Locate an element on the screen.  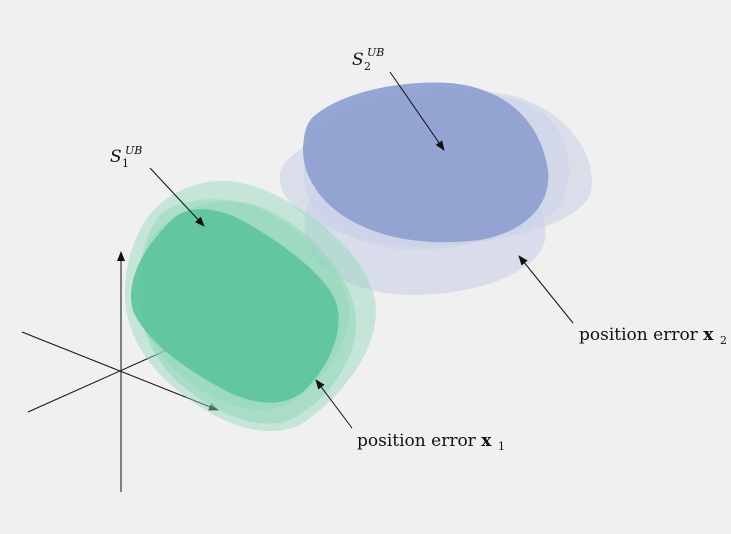
arrow-pos2 is located at coordinates (546, 289).